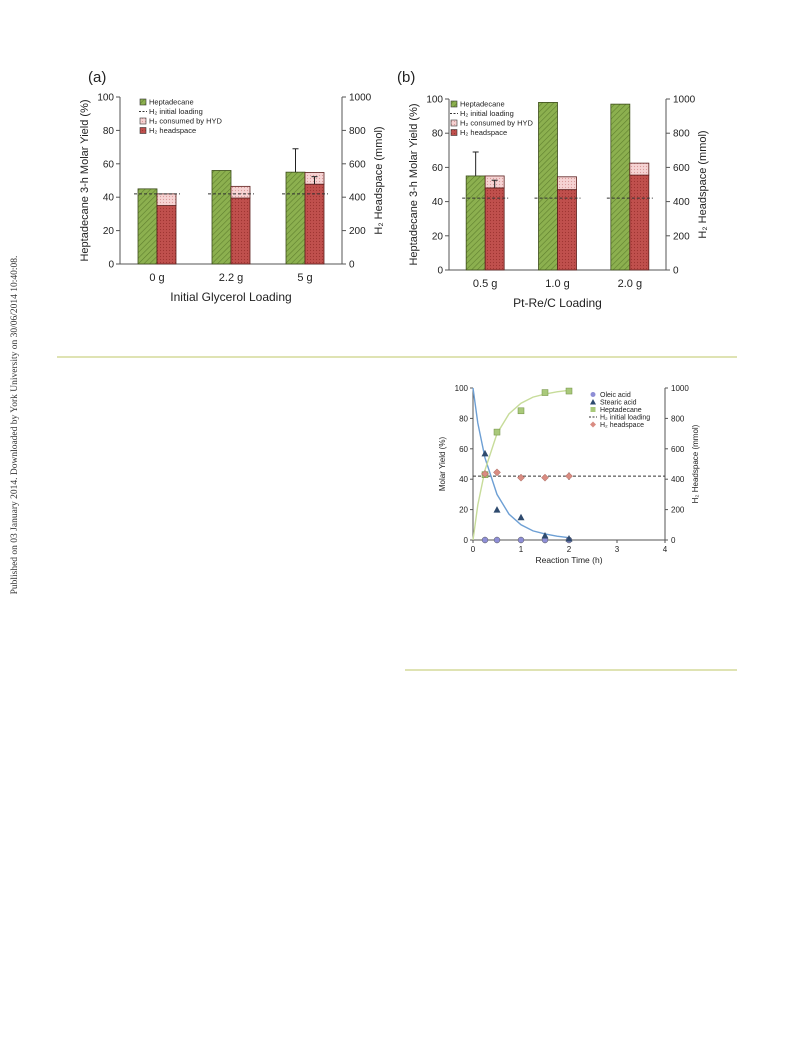 This screenshot has height=1039, width=793. What do you see at coordinates (186, 121) in the screenshot?
I see `panel1-legend-h-consumed-by-hyd: H₂ consumed by HYD` at bounding box center [186, 121].